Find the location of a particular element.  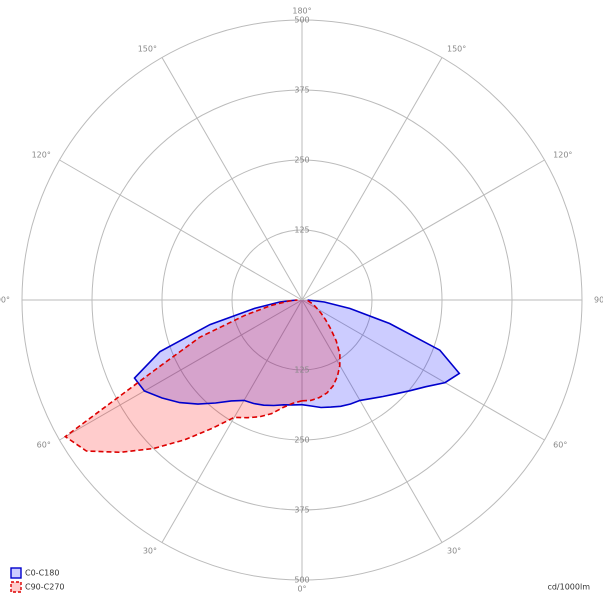

unit-label: cd/1000lm is located at coordinates (568, 587).